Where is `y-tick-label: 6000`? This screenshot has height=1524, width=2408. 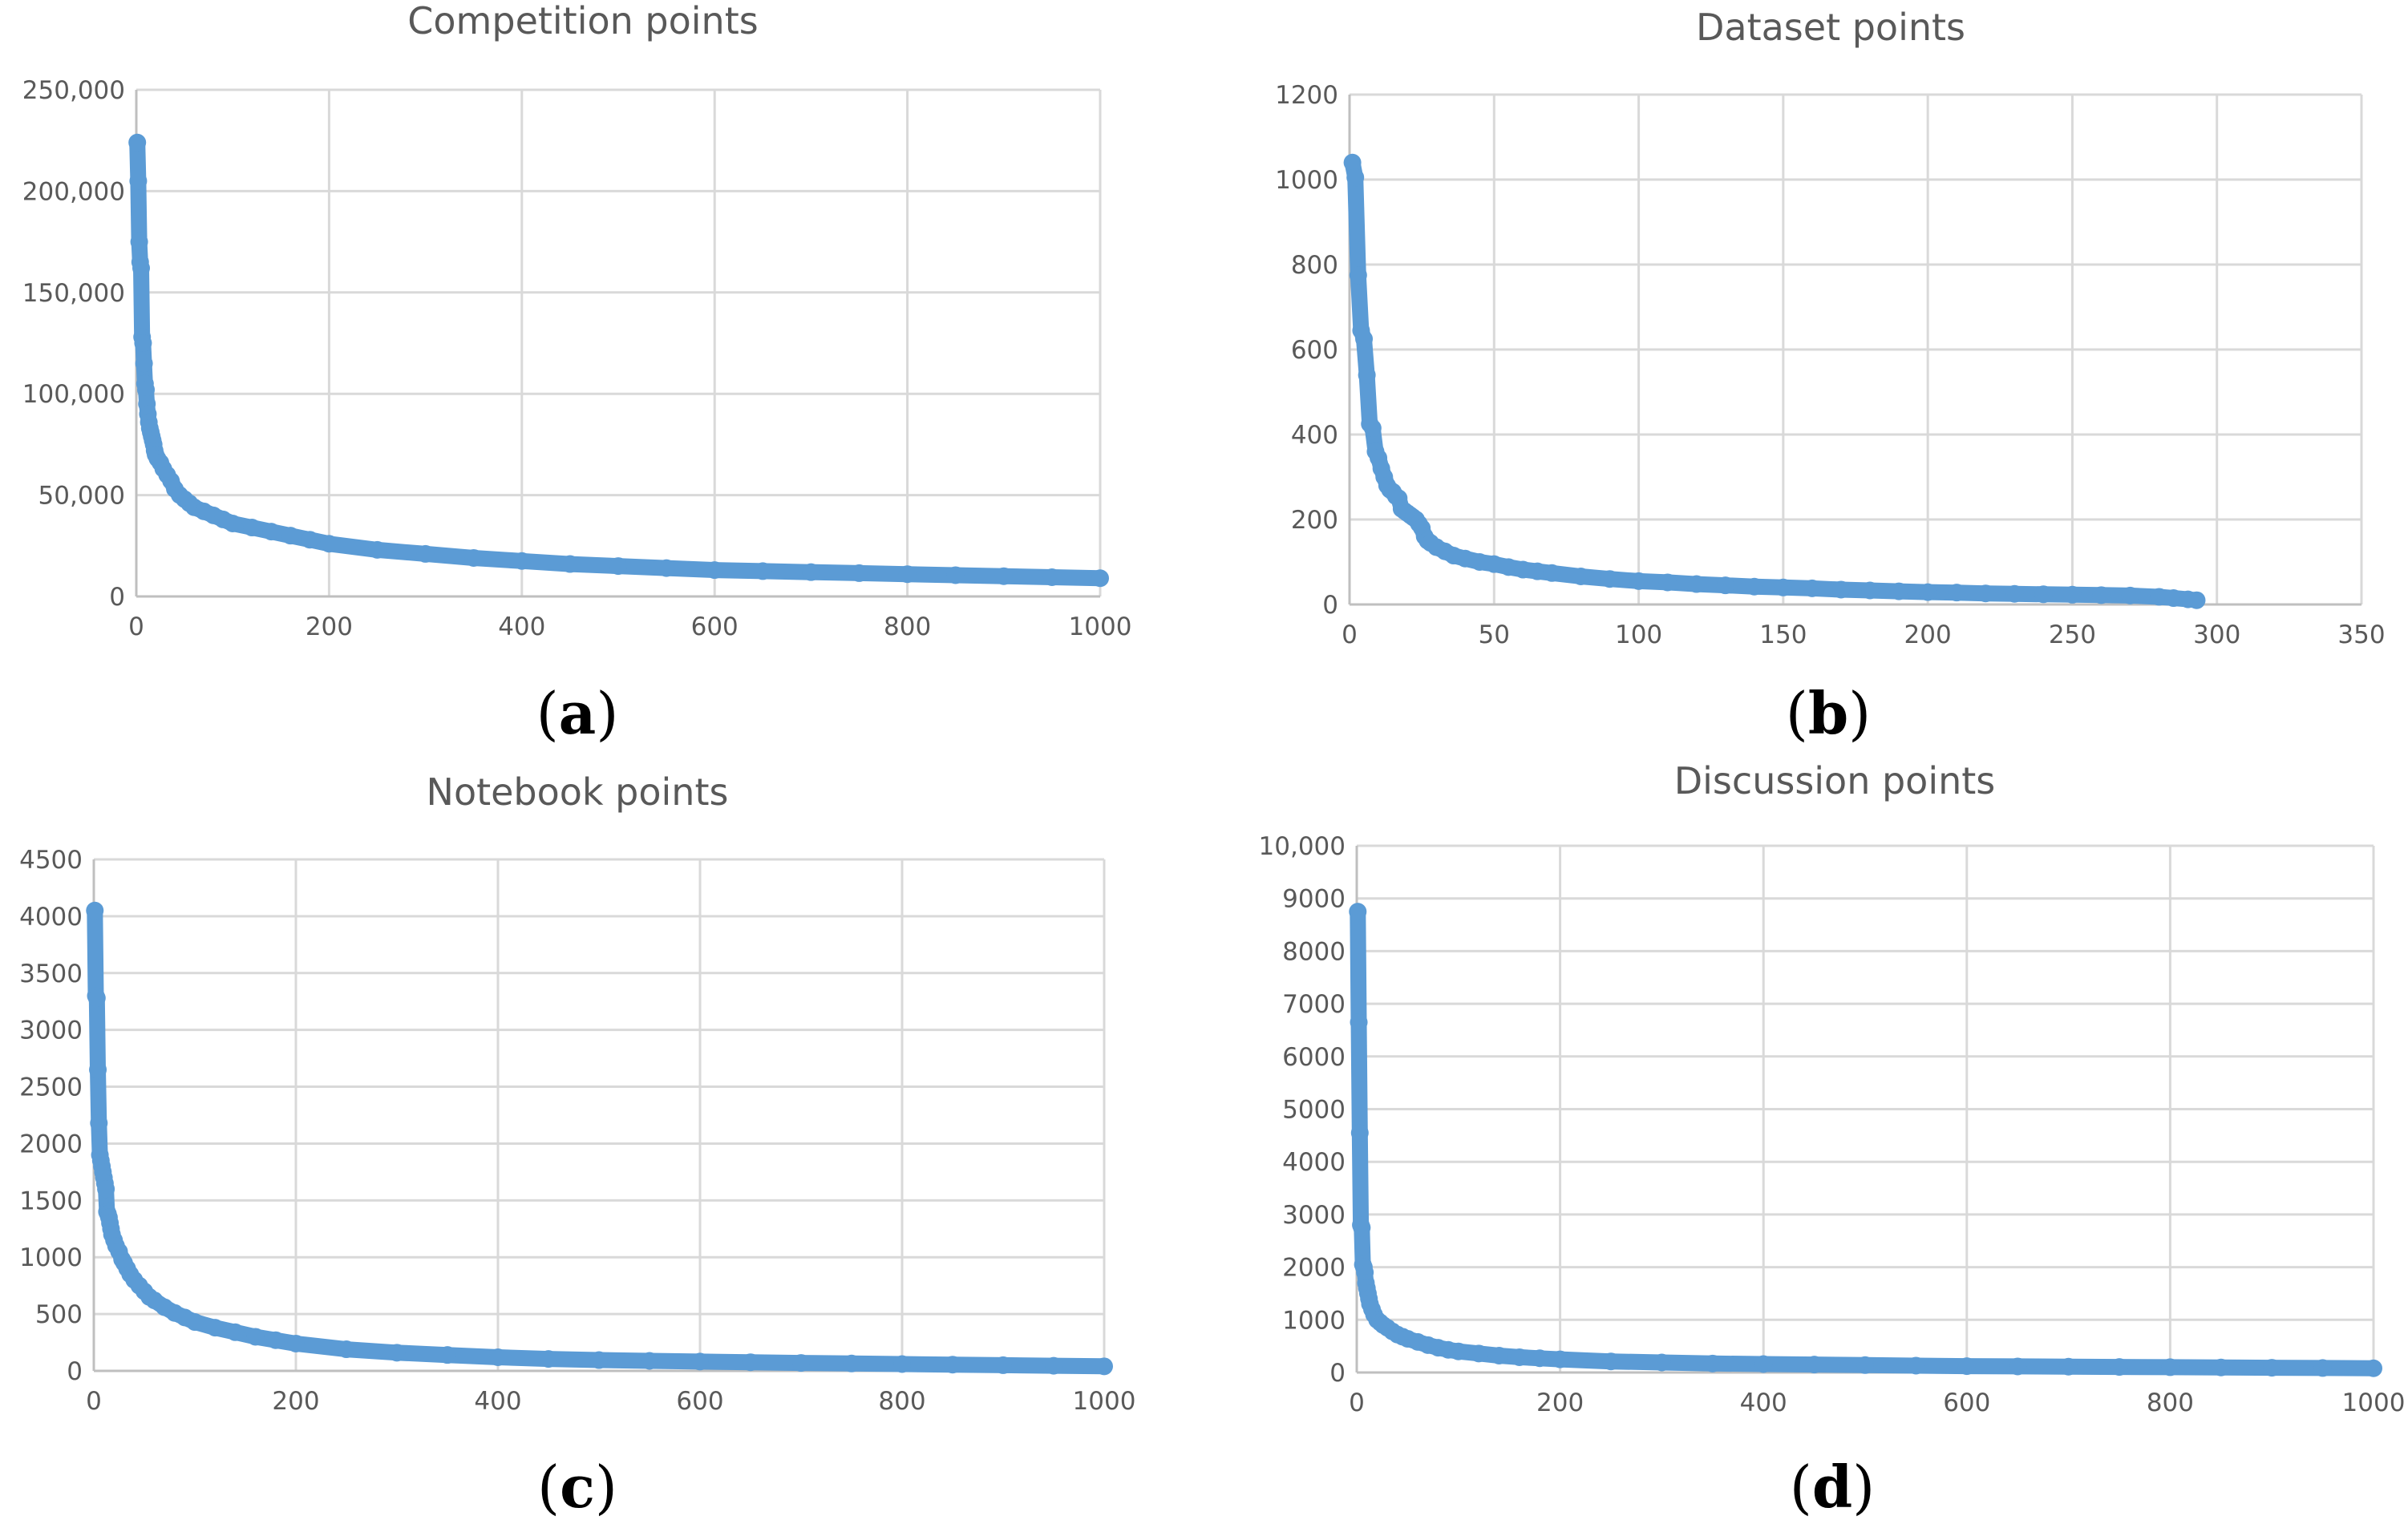 y-tick-label: 6000 is located at coordinates (1314, 1057).